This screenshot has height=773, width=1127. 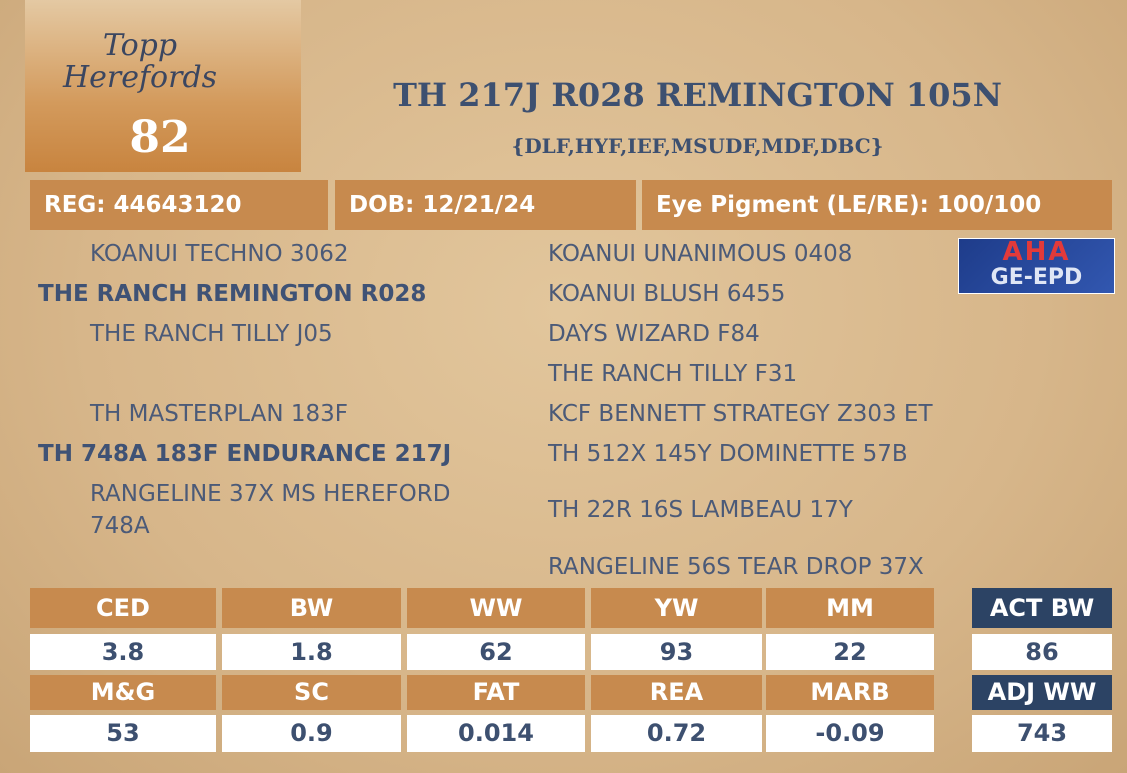 What do you see at coordinates (877, 205) in the screenshot?
I see `info-field: Eye Pigment (LE/RE): 100/100` at bounding box center [877, 205].